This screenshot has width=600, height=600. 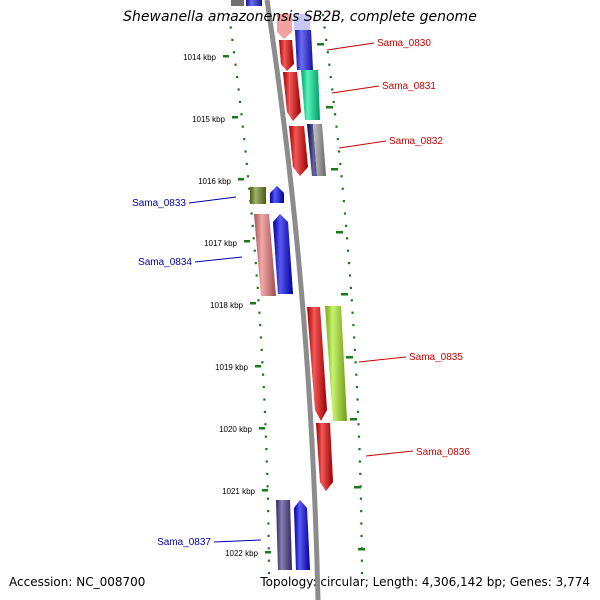 I want to click on scale-label-1017: 1017 kbp, so click(x=220, y=243).